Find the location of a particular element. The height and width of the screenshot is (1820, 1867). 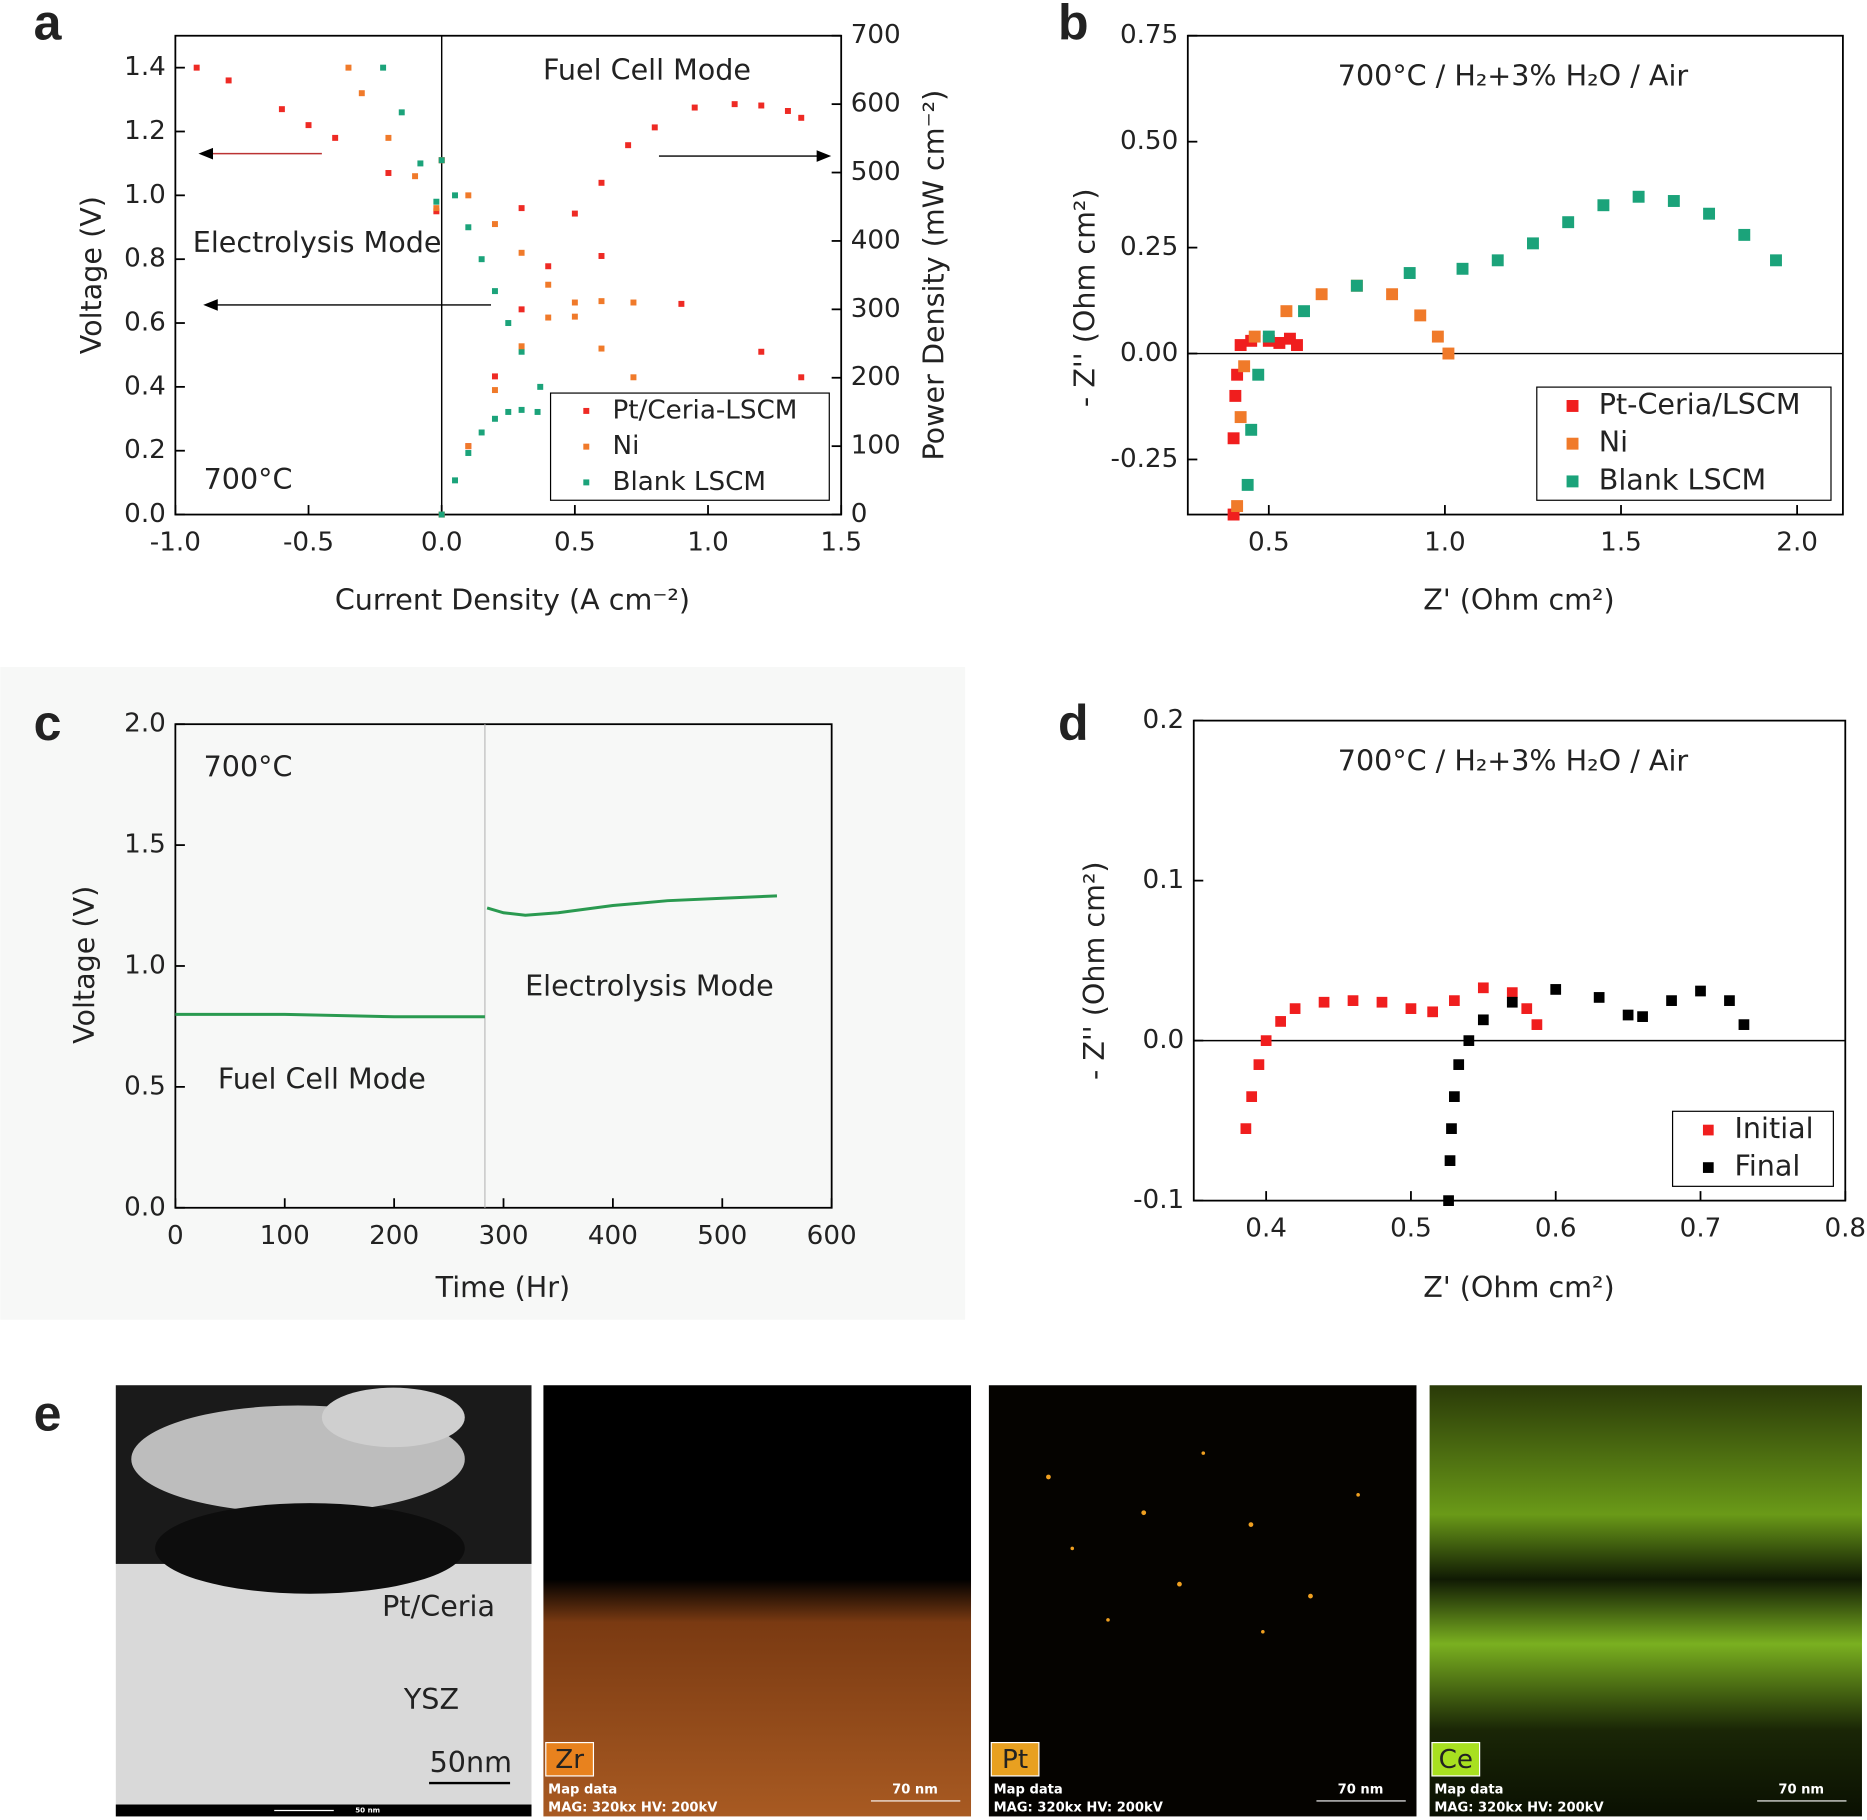

x-tick-label: 600 is located at coordinates (832, 1236).